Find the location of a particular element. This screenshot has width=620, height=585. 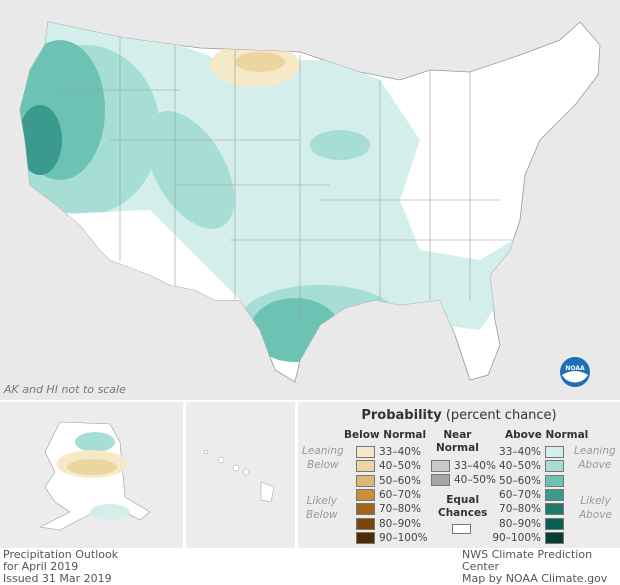

above-label: 90–100% is located at coordinates (516, 537).